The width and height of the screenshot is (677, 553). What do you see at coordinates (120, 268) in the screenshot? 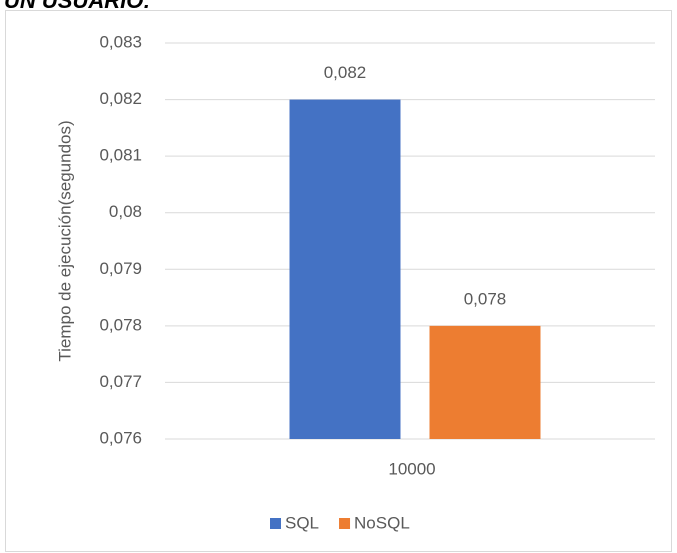
I see `y-tick-label: 0,079` at bounding box center [120, 268].